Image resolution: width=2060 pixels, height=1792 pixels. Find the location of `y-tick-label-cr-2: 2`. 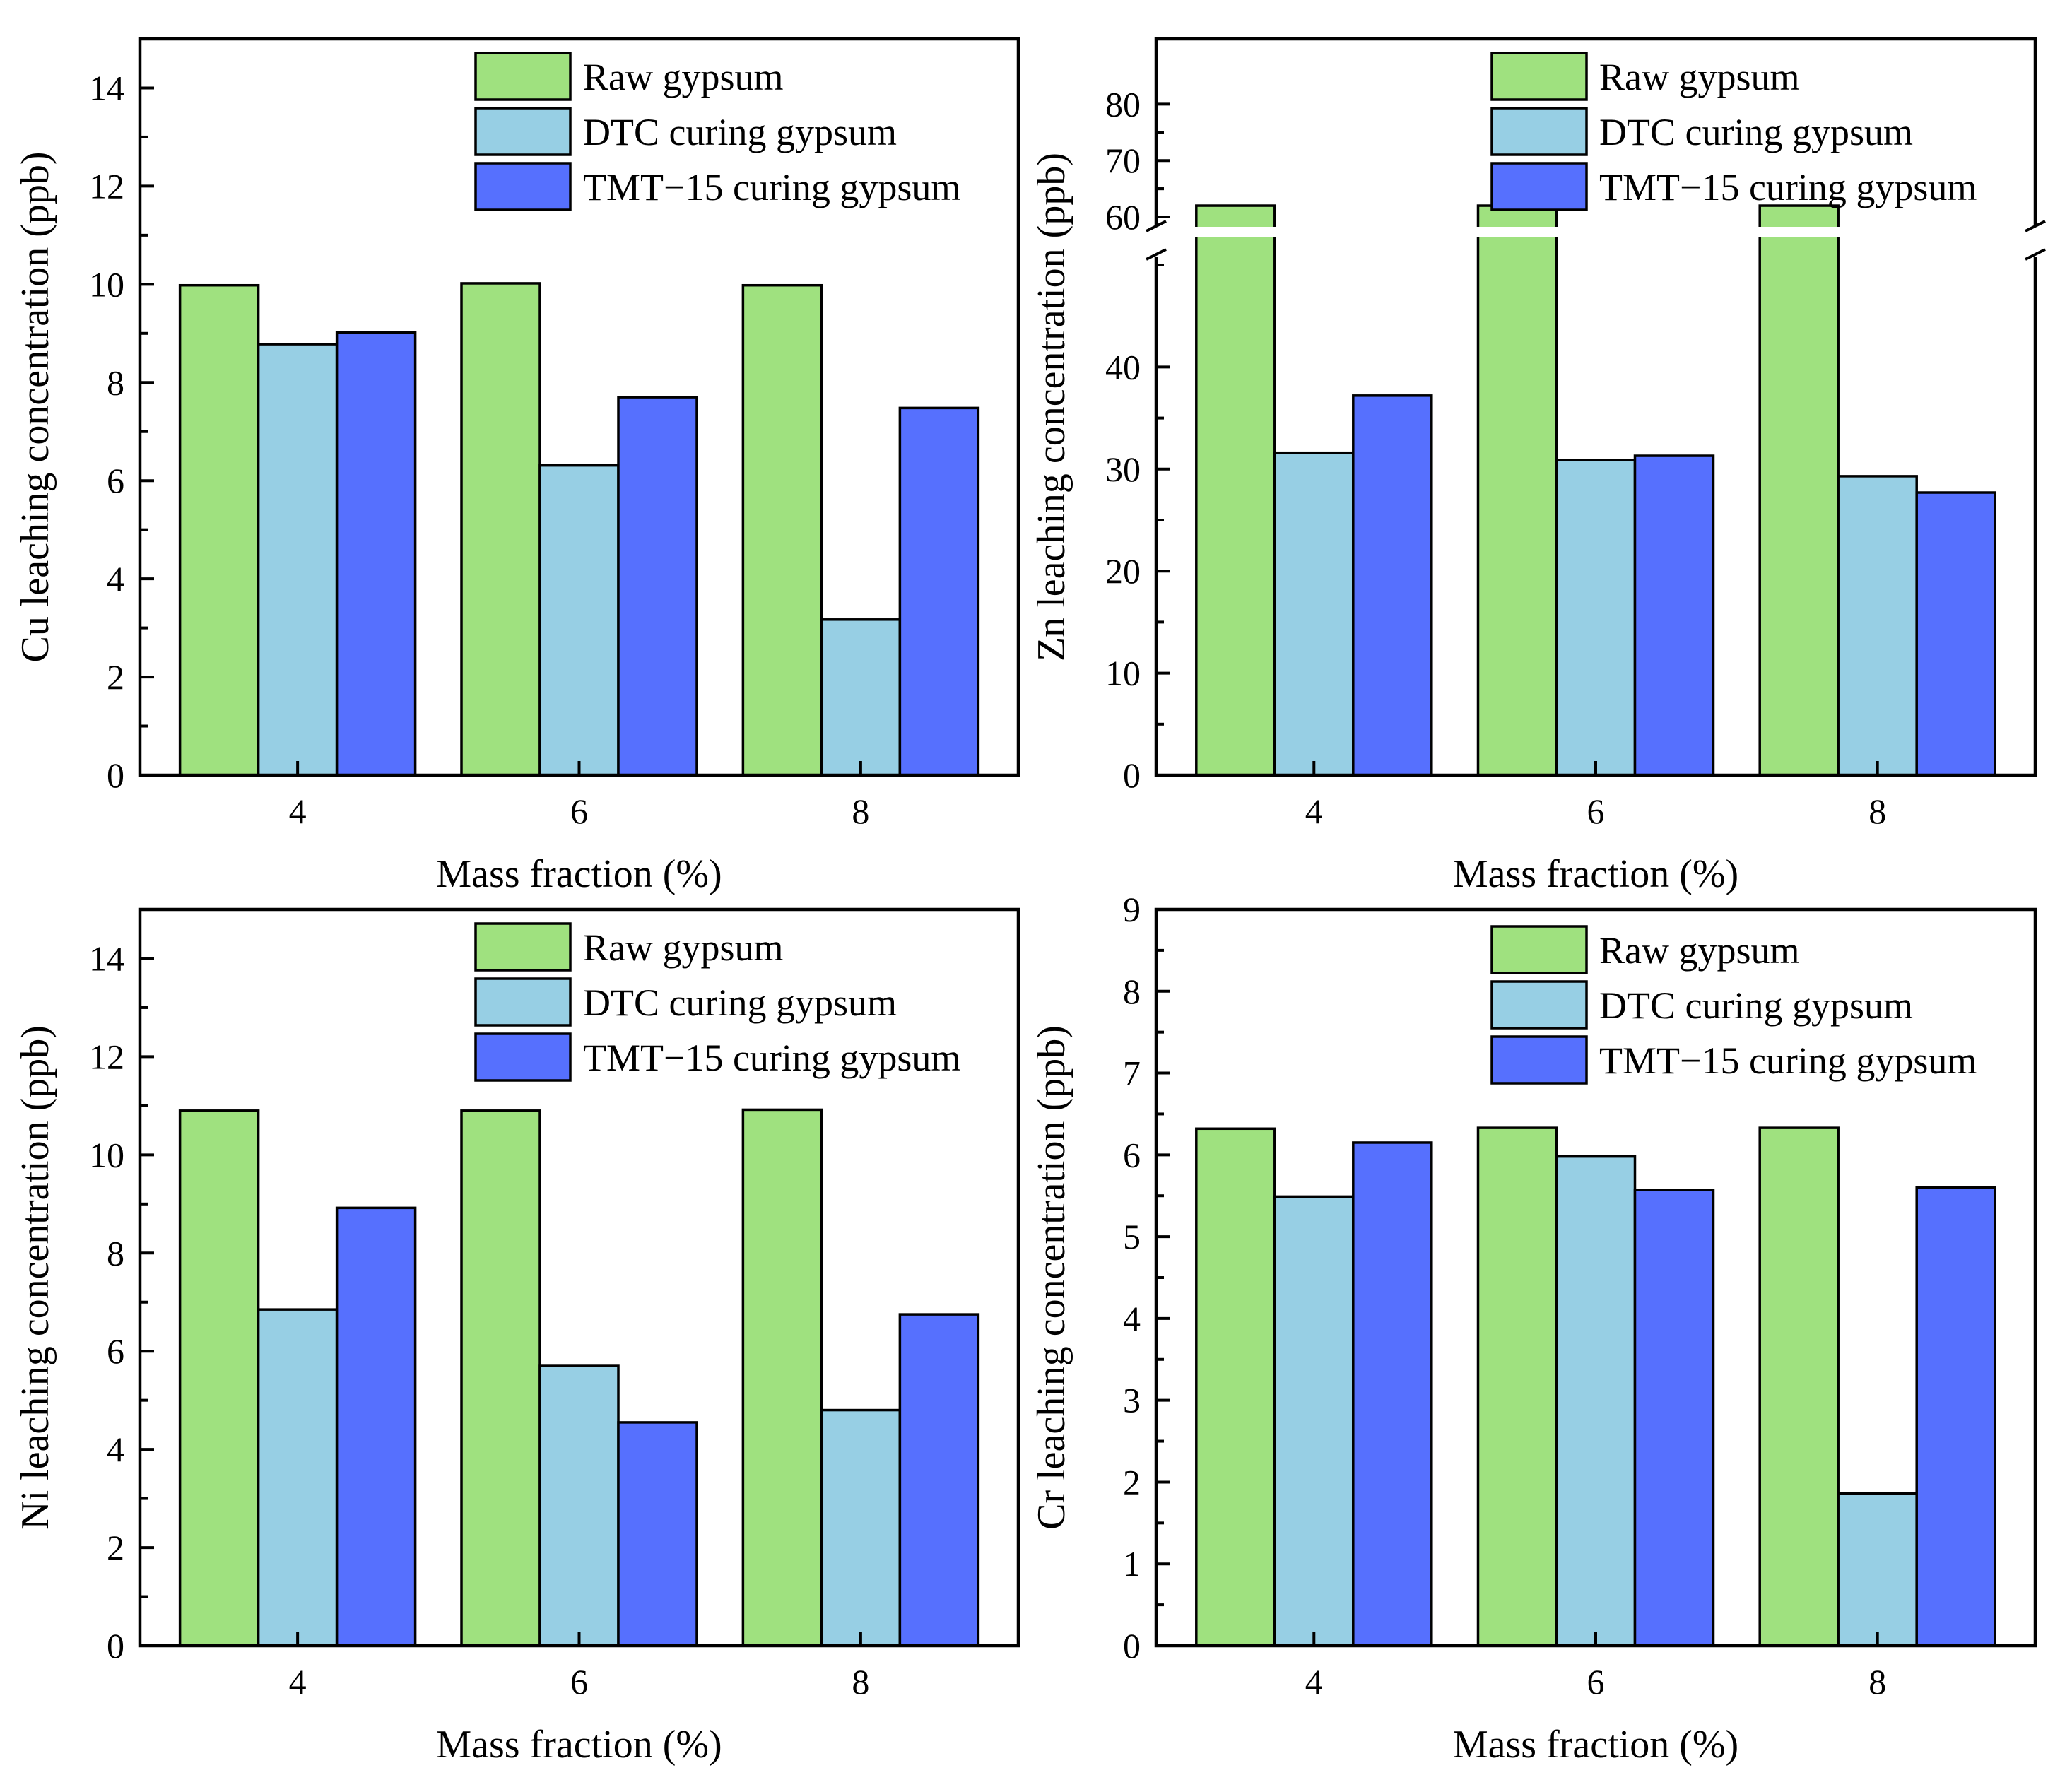

y-tick-label-cr-2: 2 is located at coordinates (1132, 1482).